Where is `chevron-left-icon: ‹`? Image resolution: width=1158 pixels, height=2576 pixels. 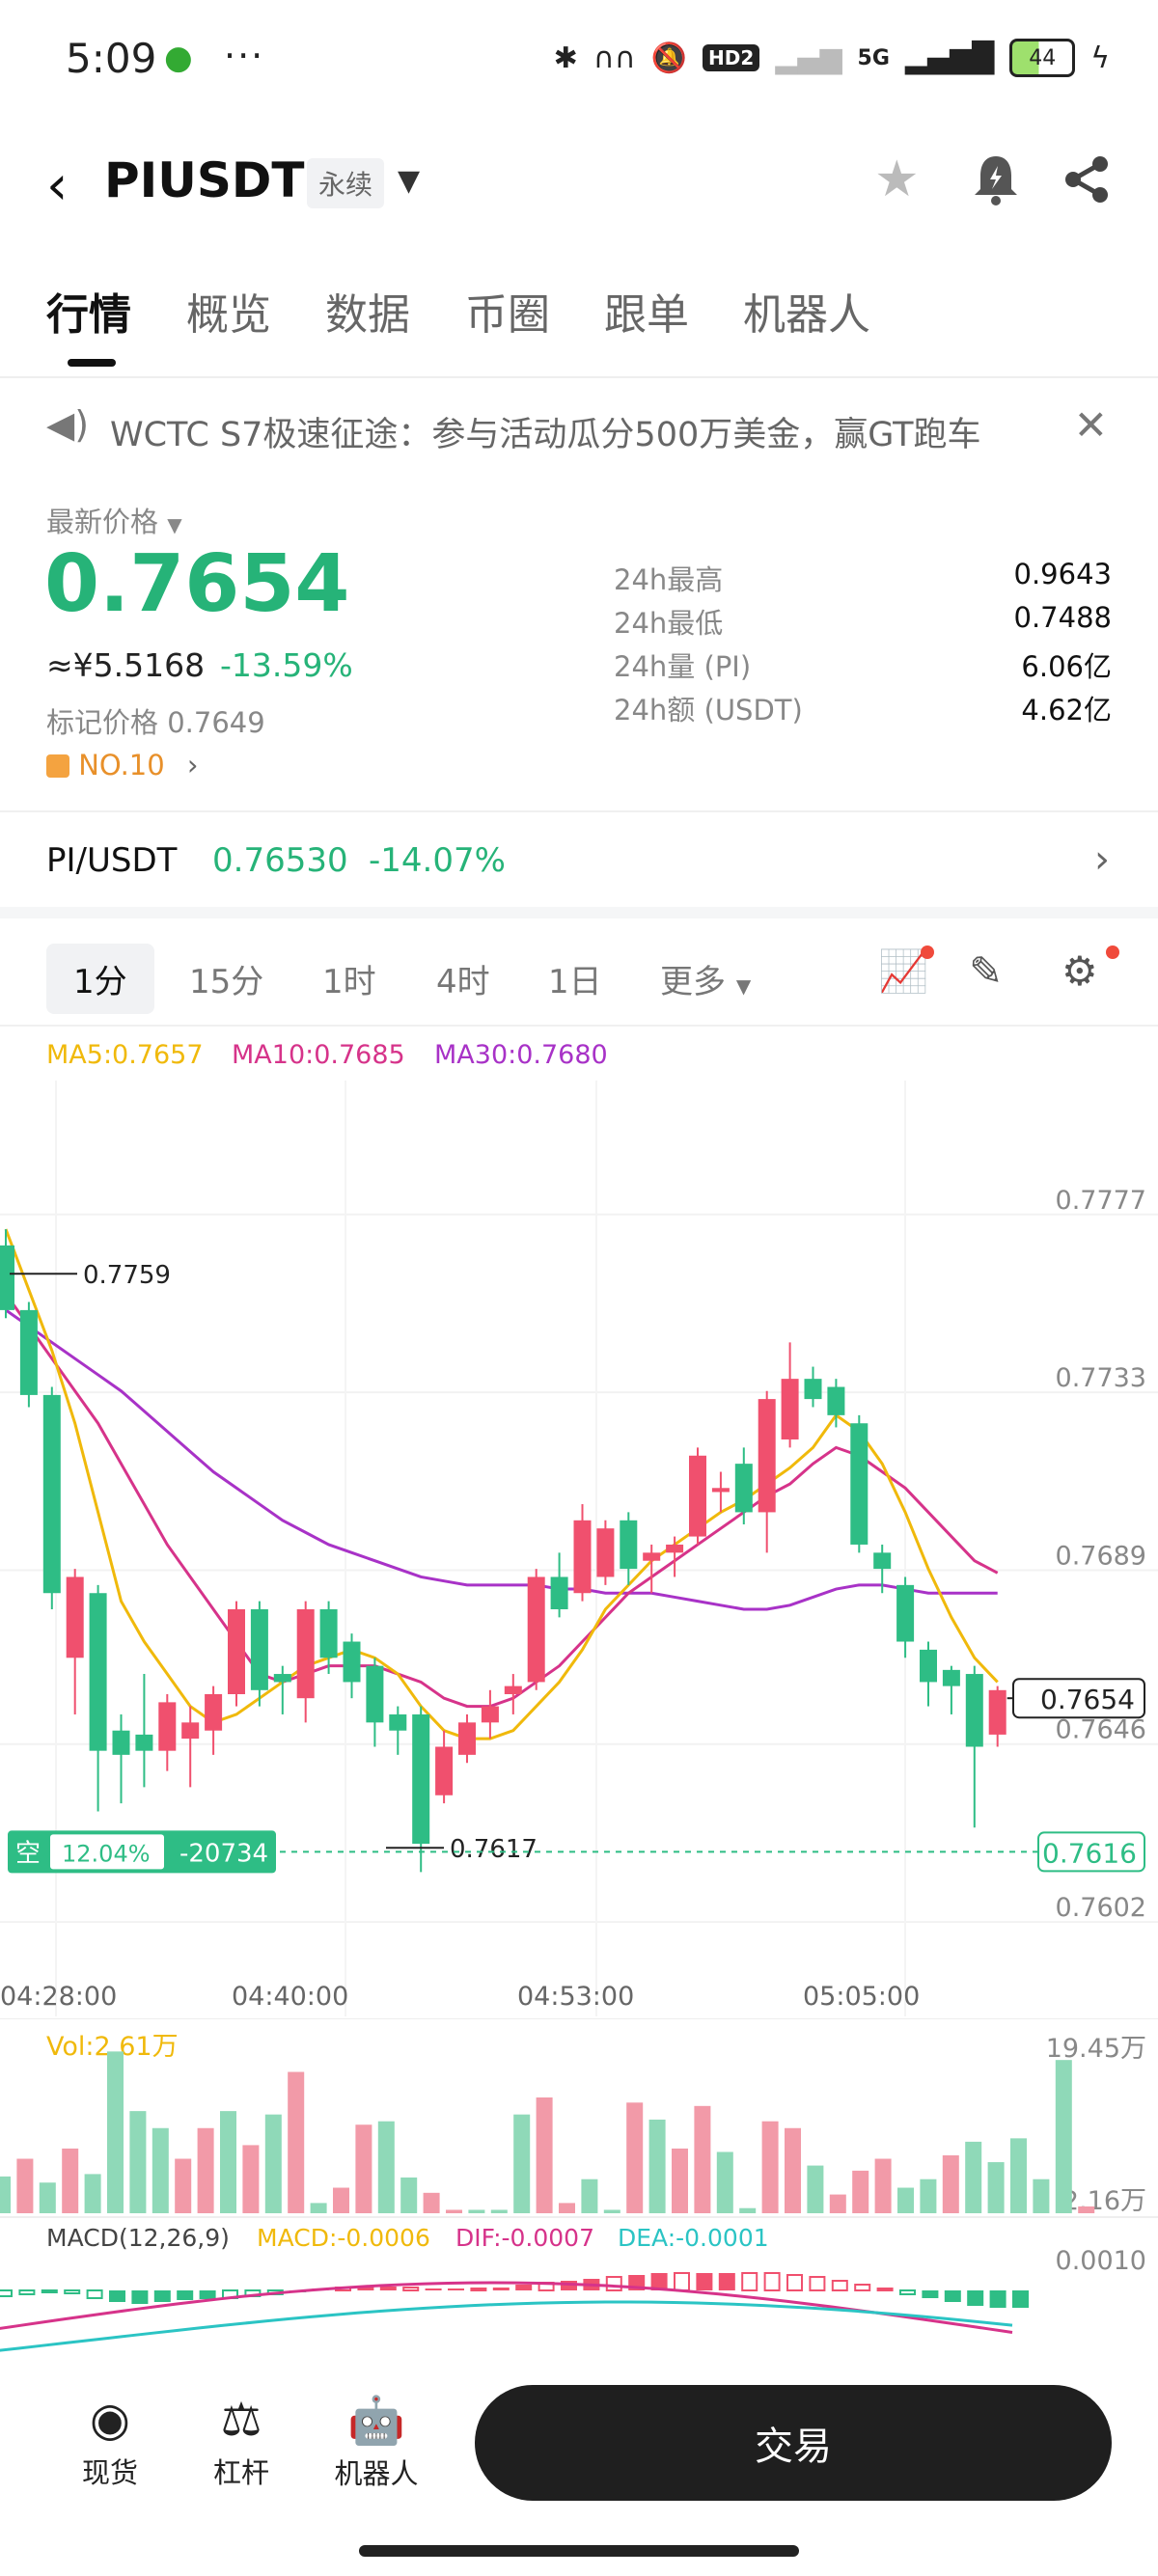
chevron-left-icon: ‹ is located at coordinates (57, 185).